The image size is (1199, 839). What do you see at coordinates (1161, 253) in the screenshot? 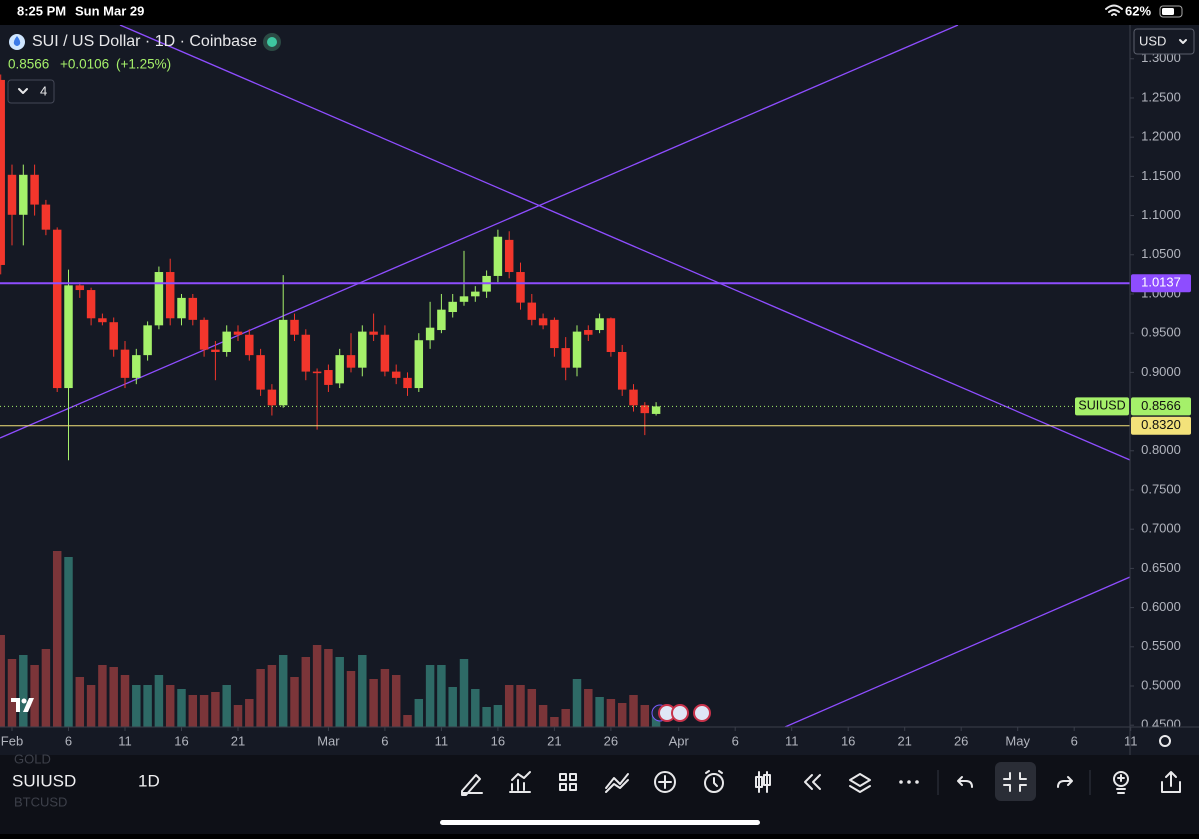
I see `y-tick-label: 1.0500` at bounding box center [1161, 253].